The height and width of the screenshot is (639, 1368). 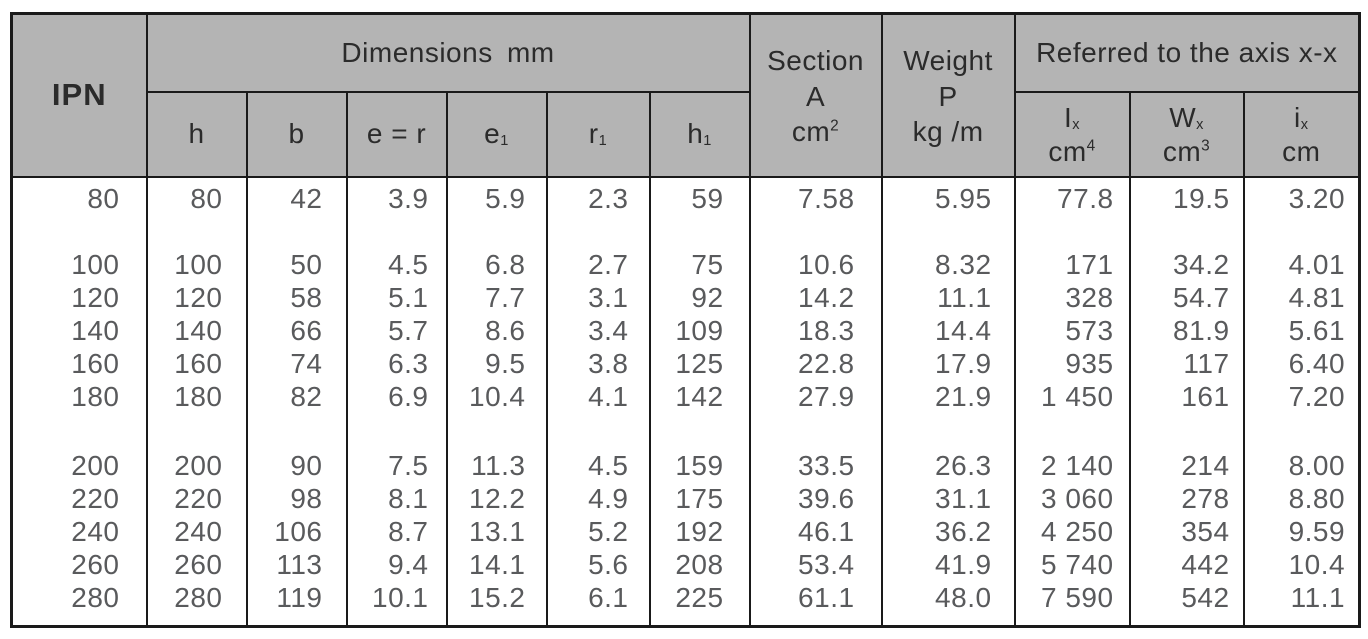 I want to click on cell: 14.2, so click(x=815, y=298).